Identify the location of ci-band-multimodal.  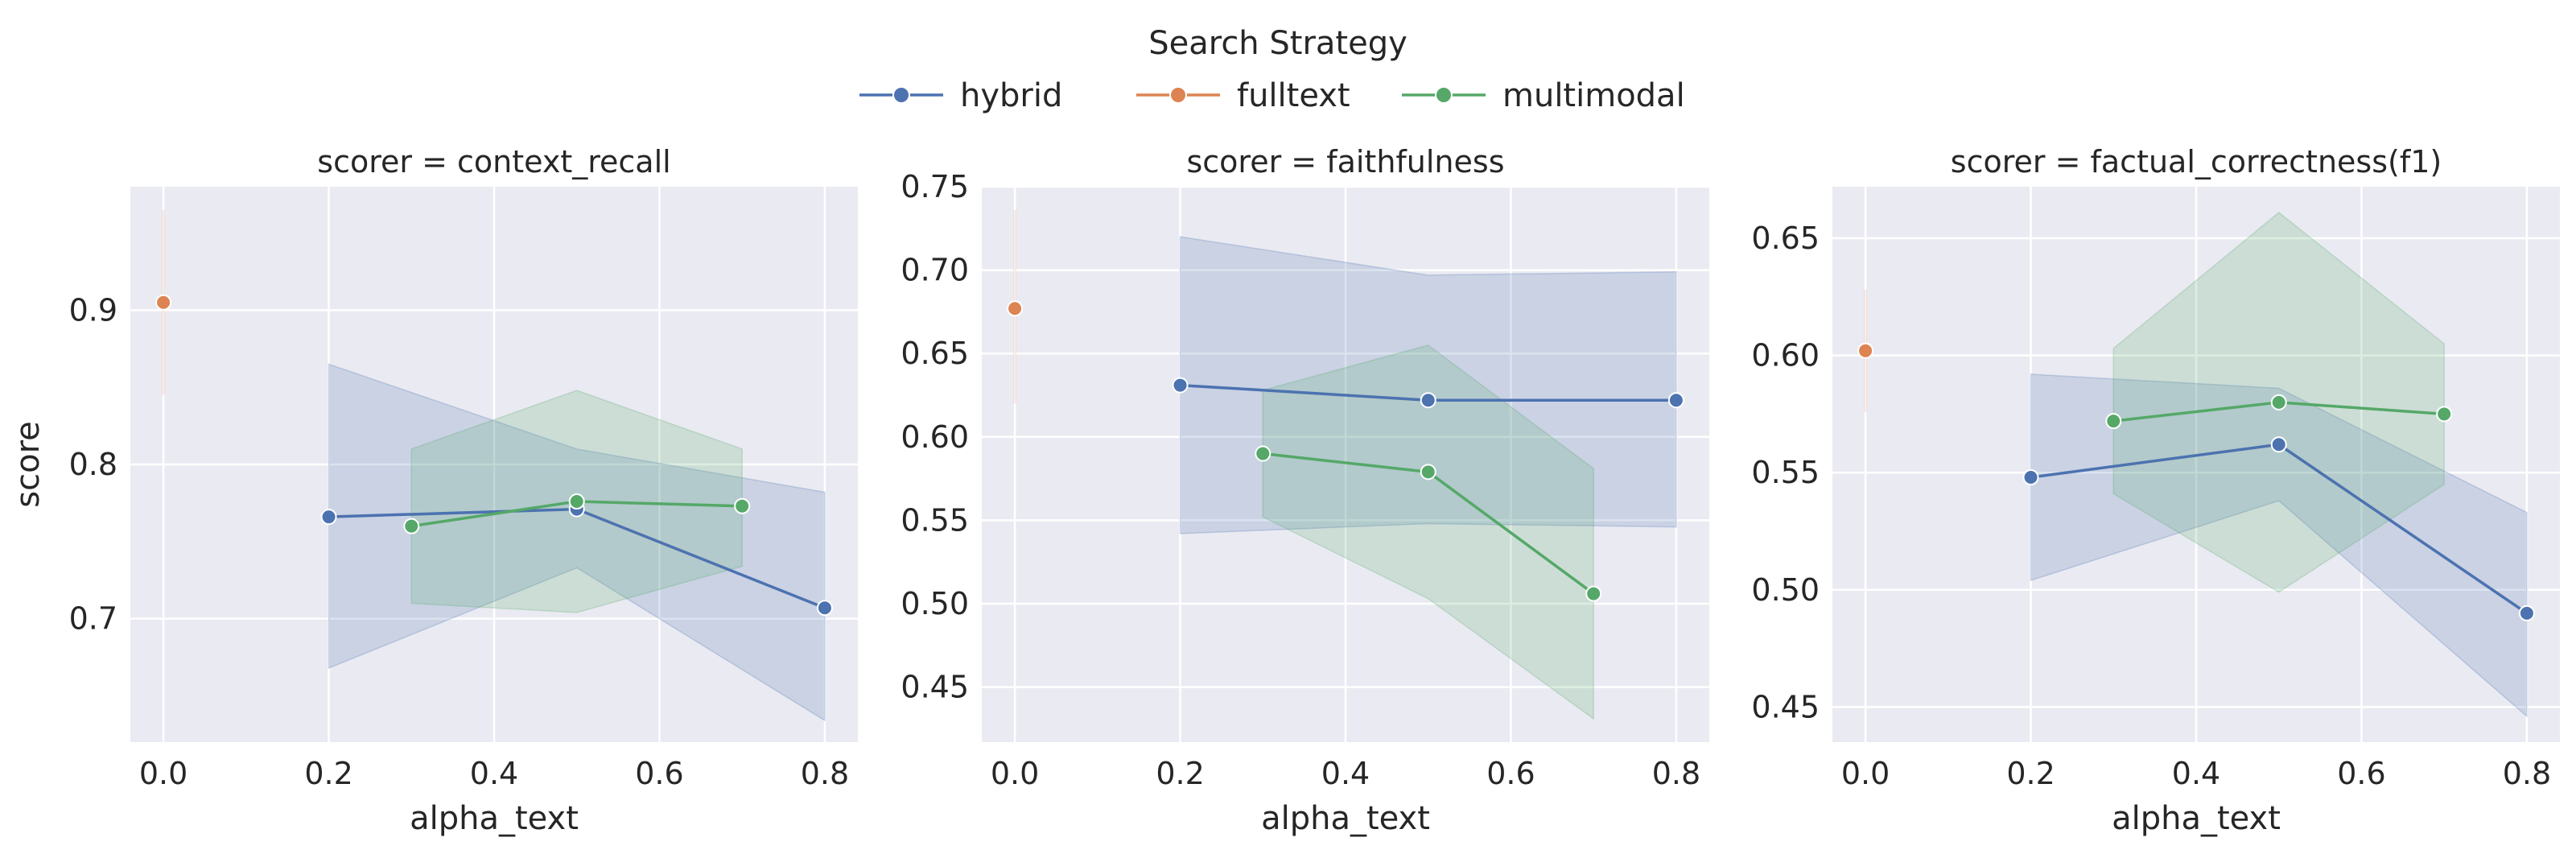
(1428, 532).